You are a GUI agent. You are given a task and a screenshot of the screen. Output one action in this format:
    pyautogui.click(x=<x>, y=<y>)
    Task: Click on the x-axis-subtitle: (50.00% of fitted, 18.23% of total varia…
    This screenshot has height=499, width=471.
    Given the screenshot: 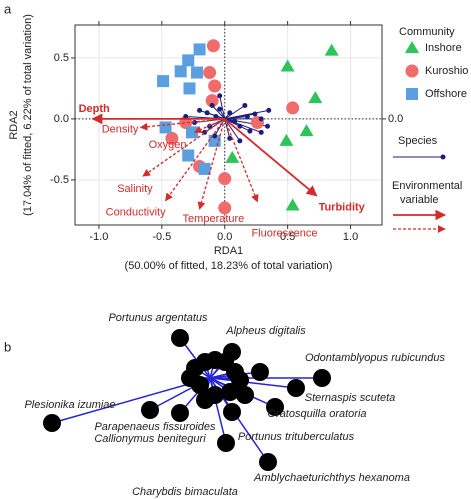 What is the action you would take?
    pyautogui.click(x=229, y=266)
    